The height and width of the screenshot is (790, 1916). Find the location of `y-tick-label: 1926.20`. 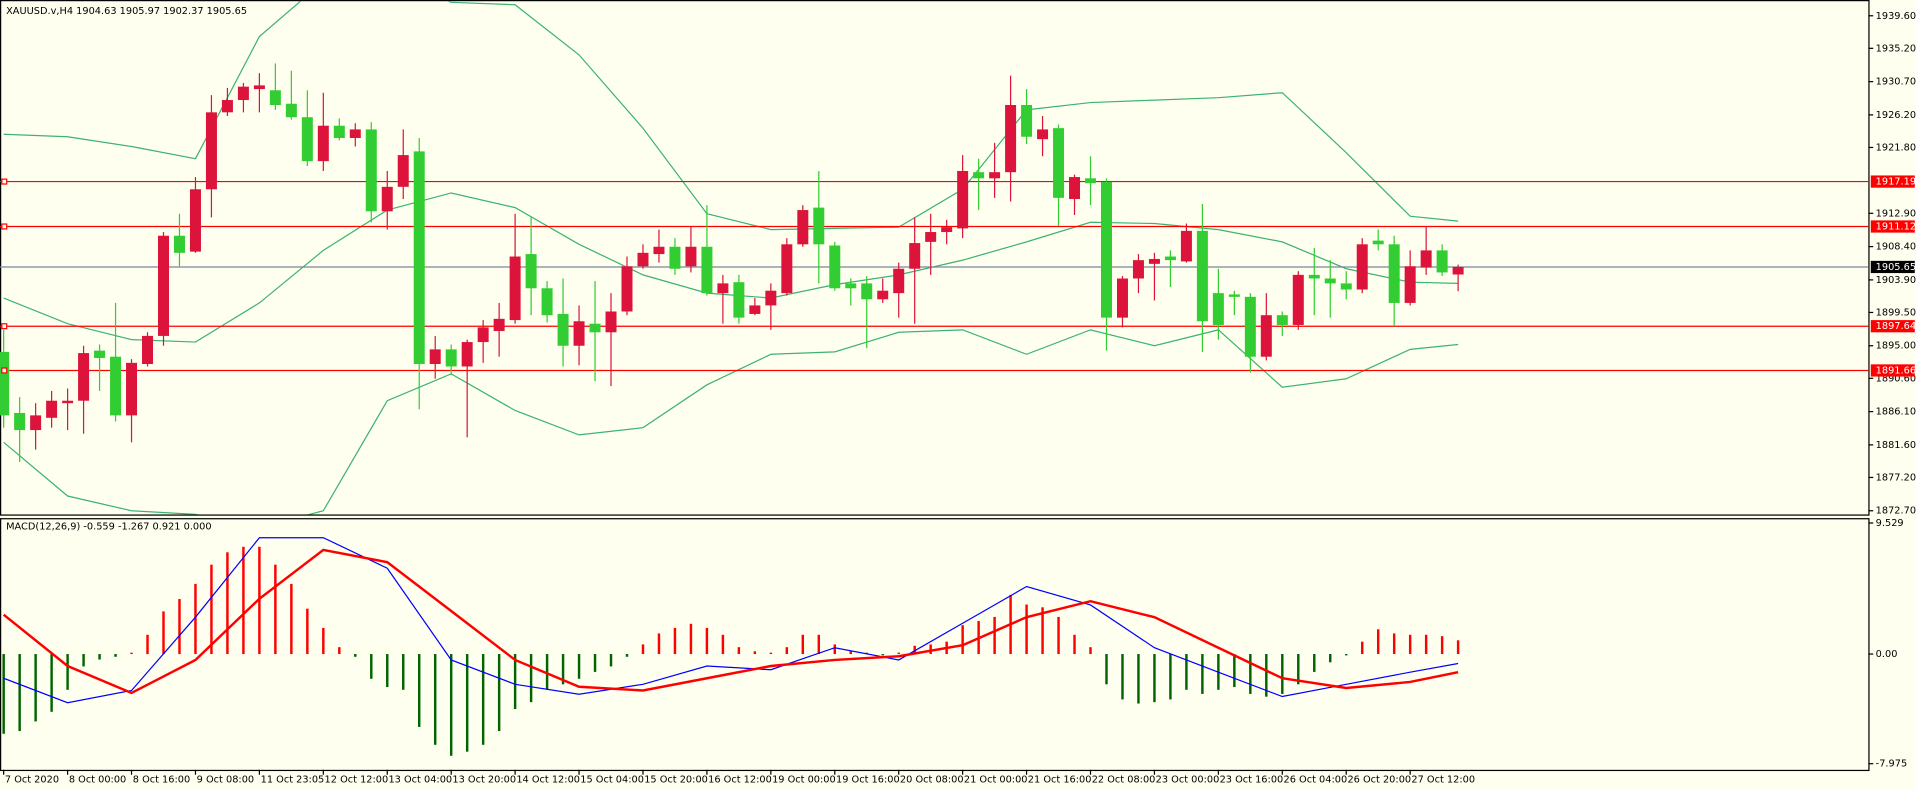

y-tick-label: 1926.20 is located at coordinates (1896, 115).